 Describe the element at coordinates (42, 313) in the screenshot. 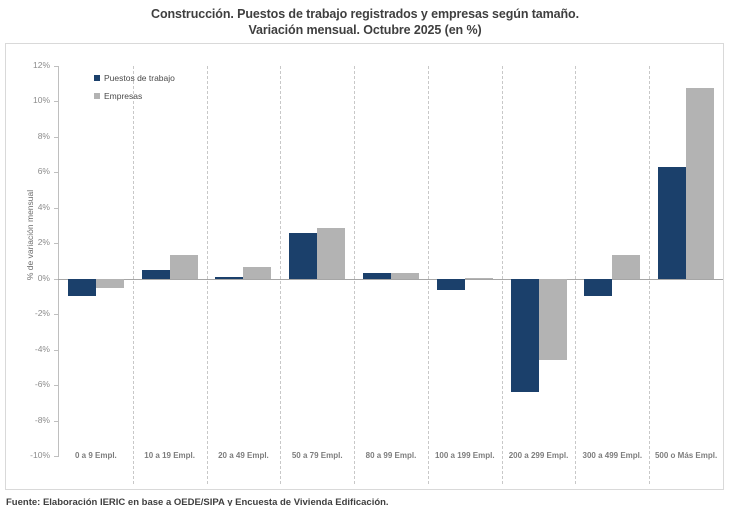

I see `y-axis-tick-label: -2%` at that location.